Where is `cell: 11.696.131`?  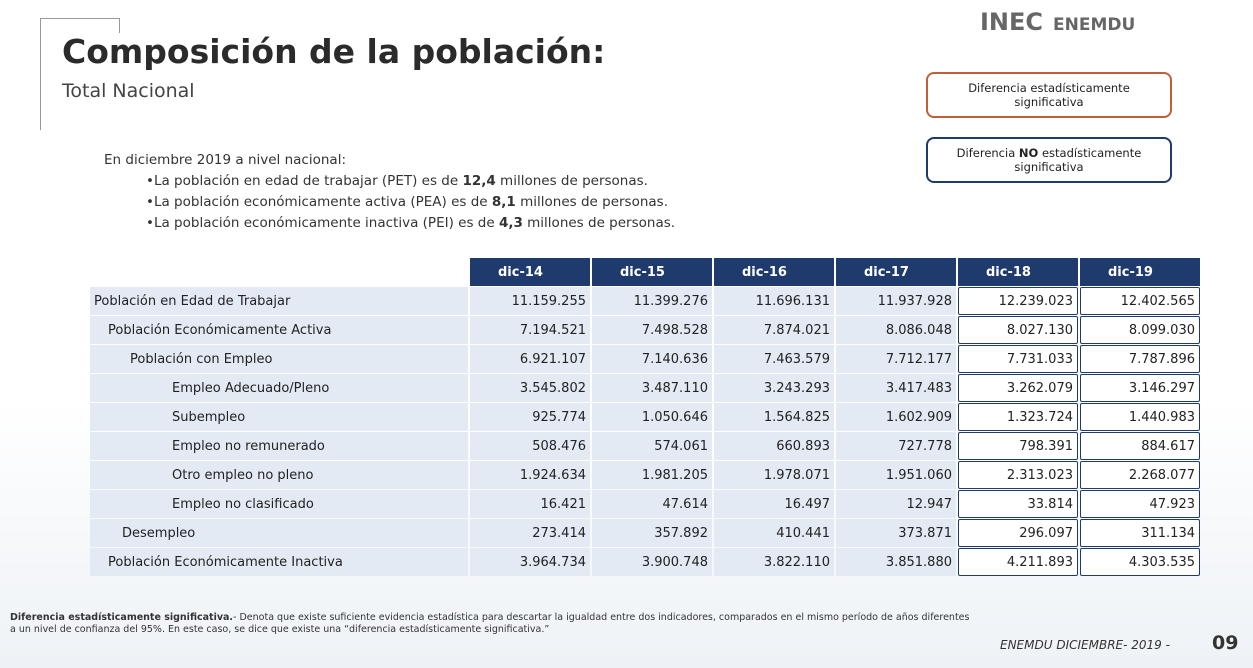
cell: 11.696.131 is located at coordinates (774, 301).